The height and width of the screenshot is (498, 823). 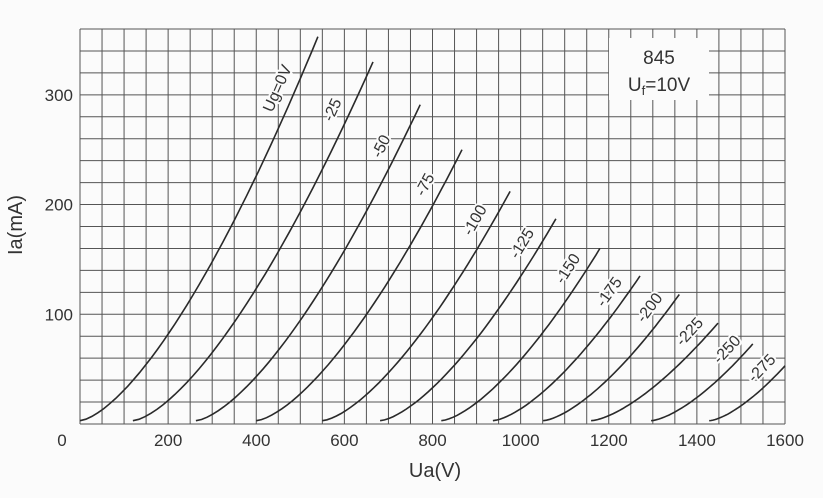 I want to click on curve-label-text: -250, so click(x=727, y=349).